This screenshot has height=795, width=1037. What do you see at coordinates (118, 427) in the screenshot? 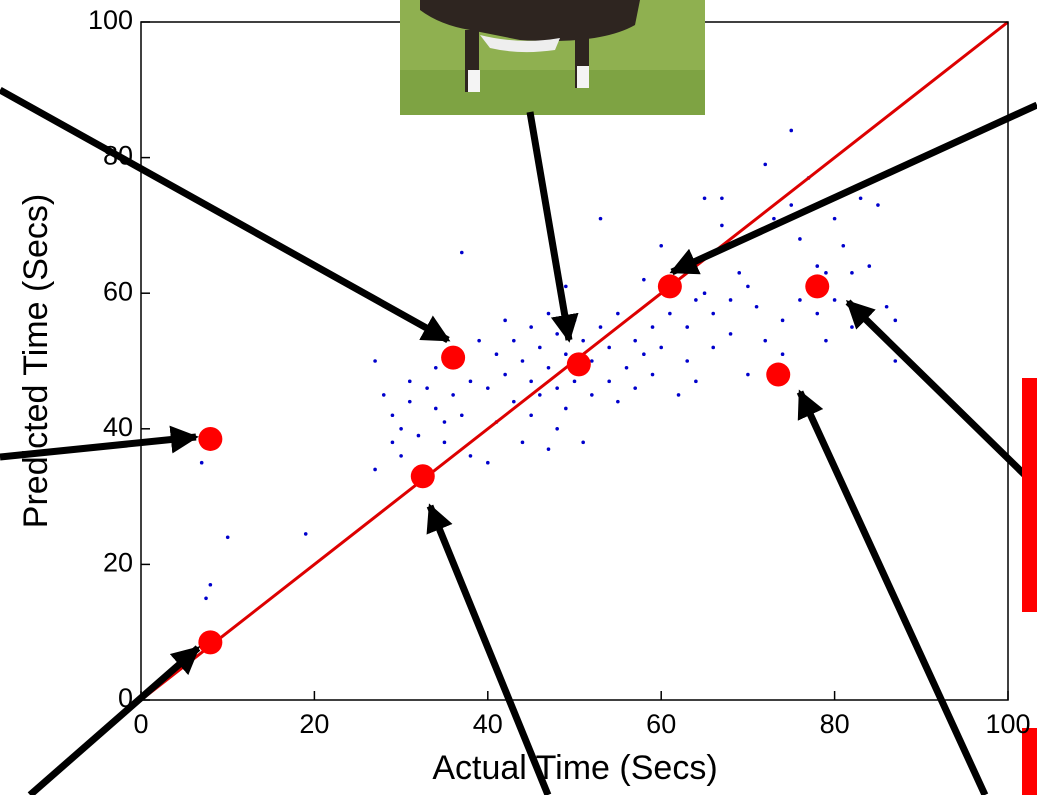
I see `y-tick-label: 40` at bounding box center [118, 427].